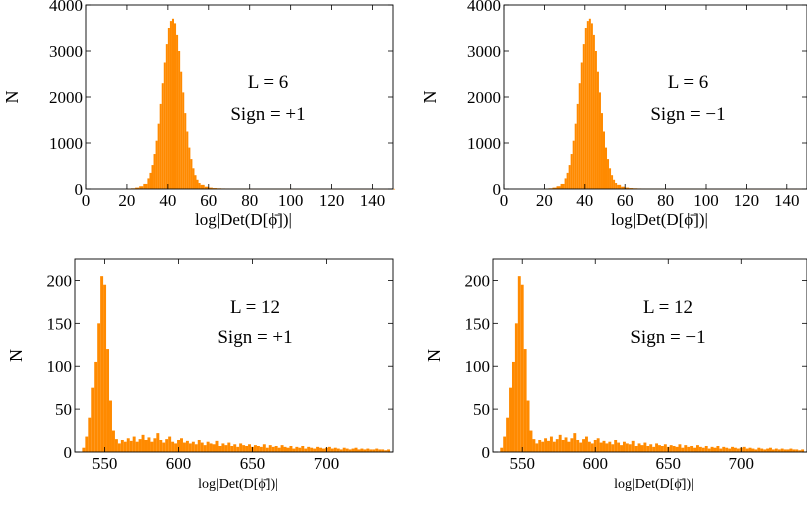 The width and height of the screenshot is (807, 512). What do you see at coordinates (66, 143) in the screenshot?
I see `y-tick-label: 1000` at bounding box center [66, 143].